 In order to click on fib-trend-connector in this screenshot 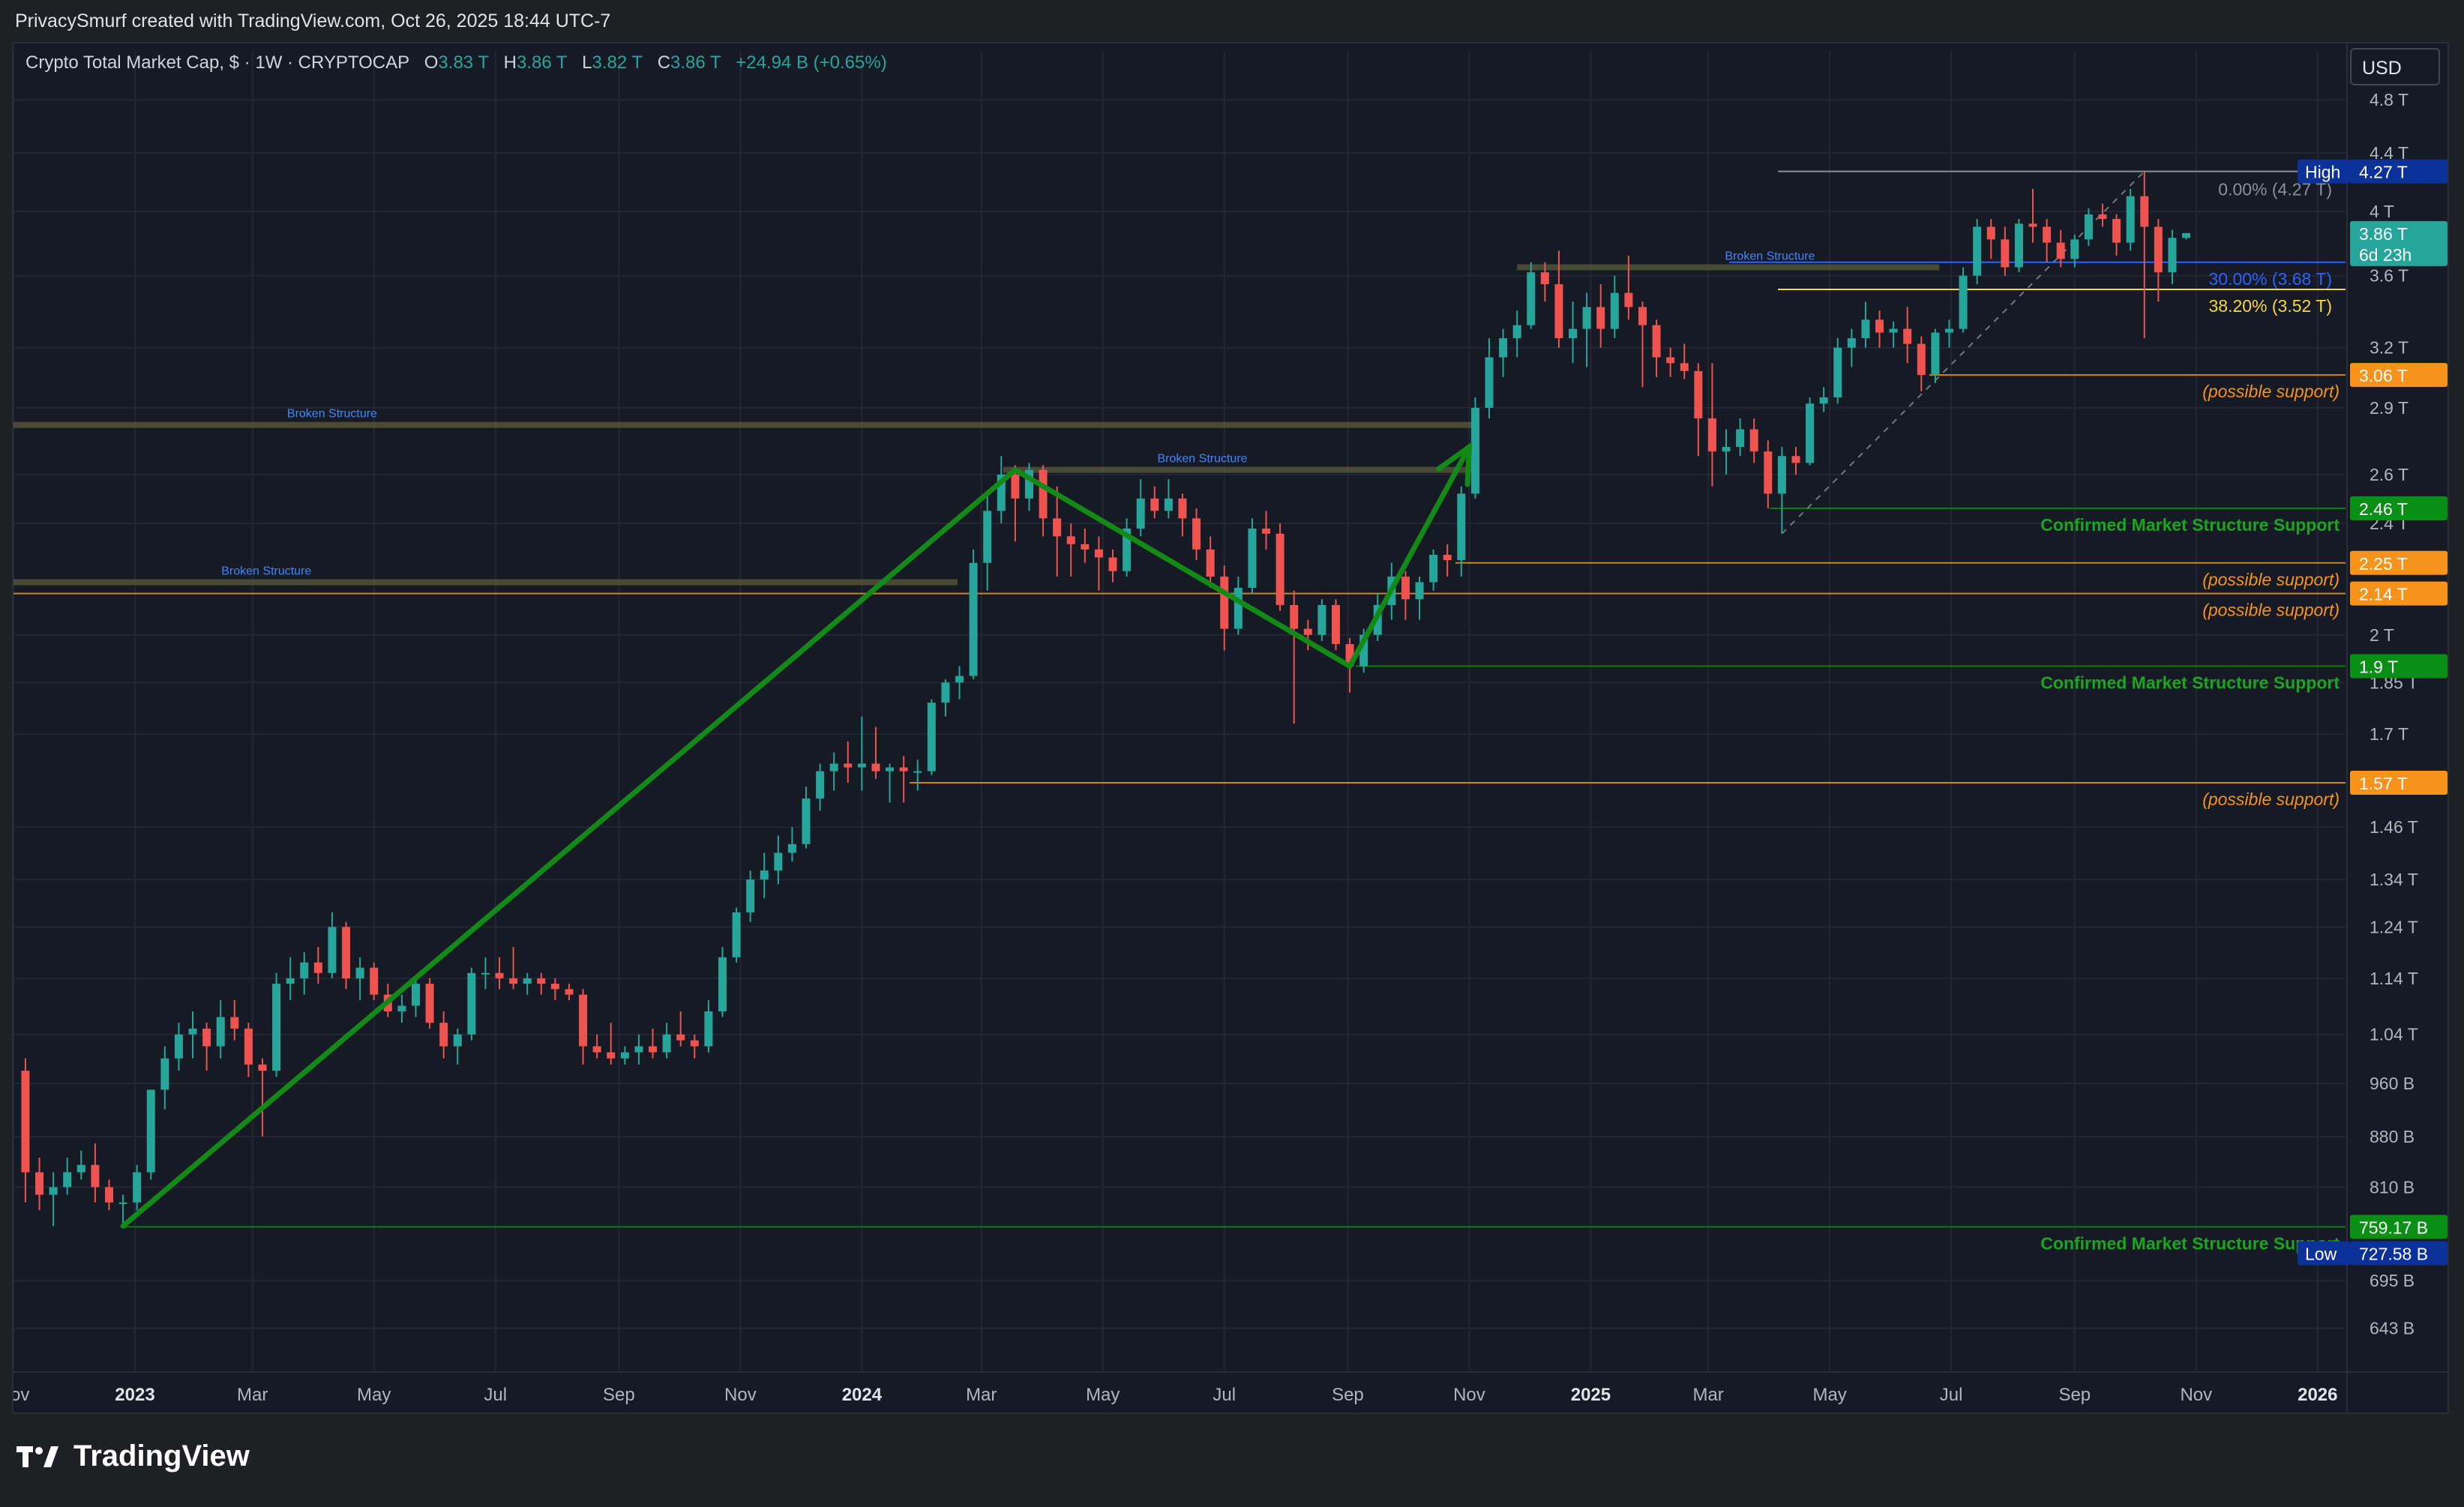, I will do `click(1963, 352)`.